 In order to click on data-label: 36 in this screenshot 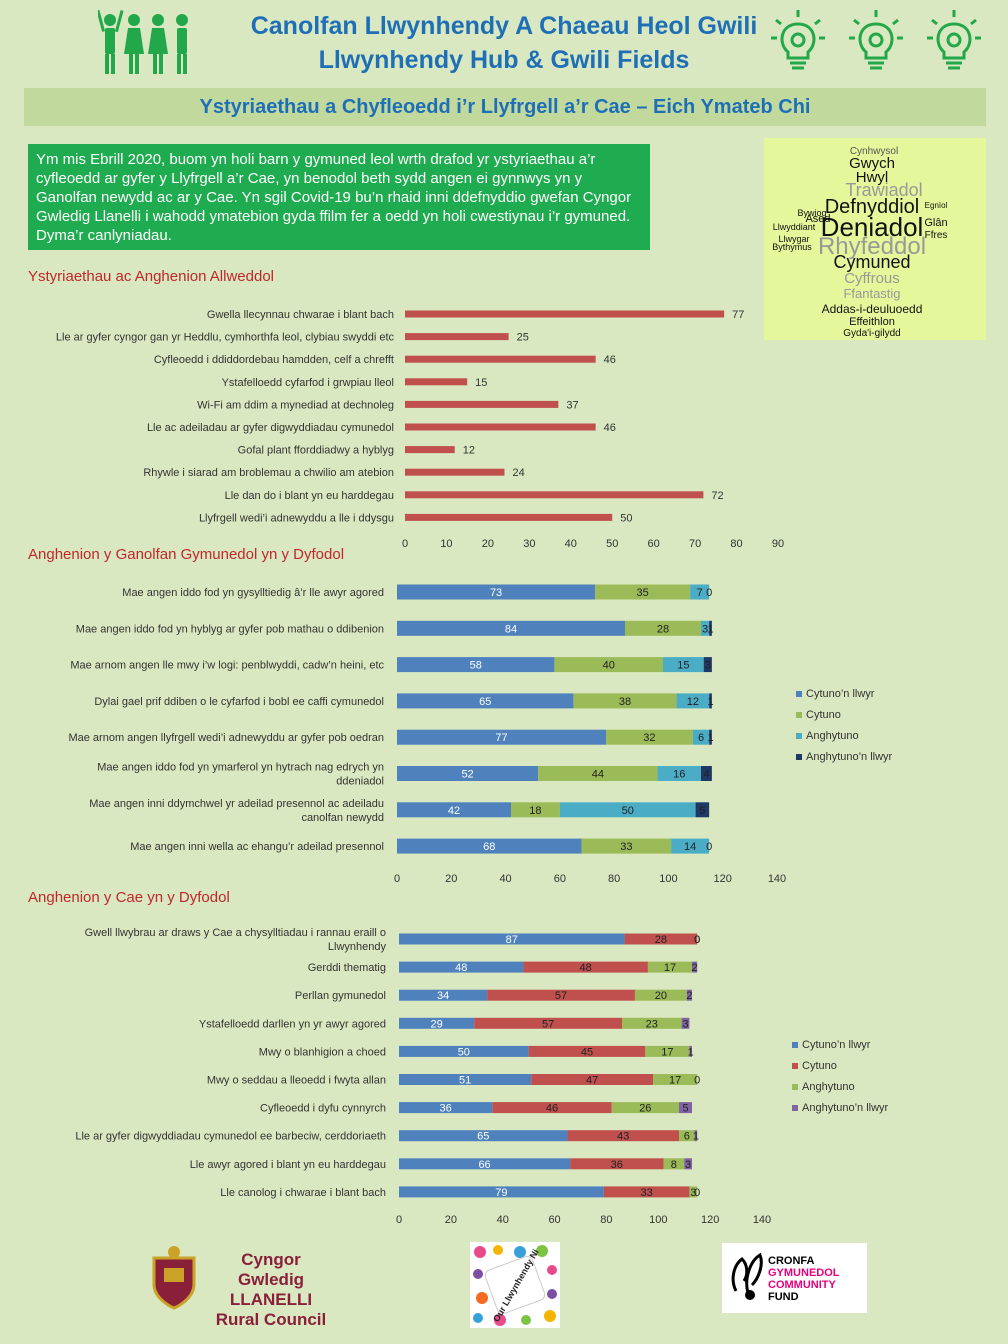, I will do `click(617, 1165)`.